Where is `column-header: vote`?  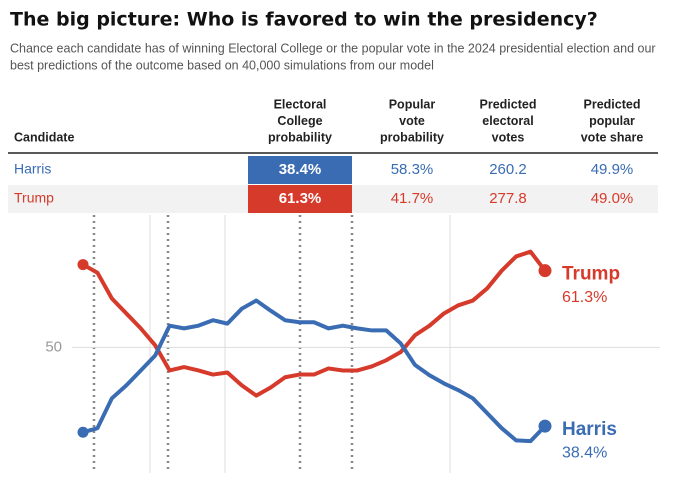
column-header: vote is located at coordinates (412, 121).